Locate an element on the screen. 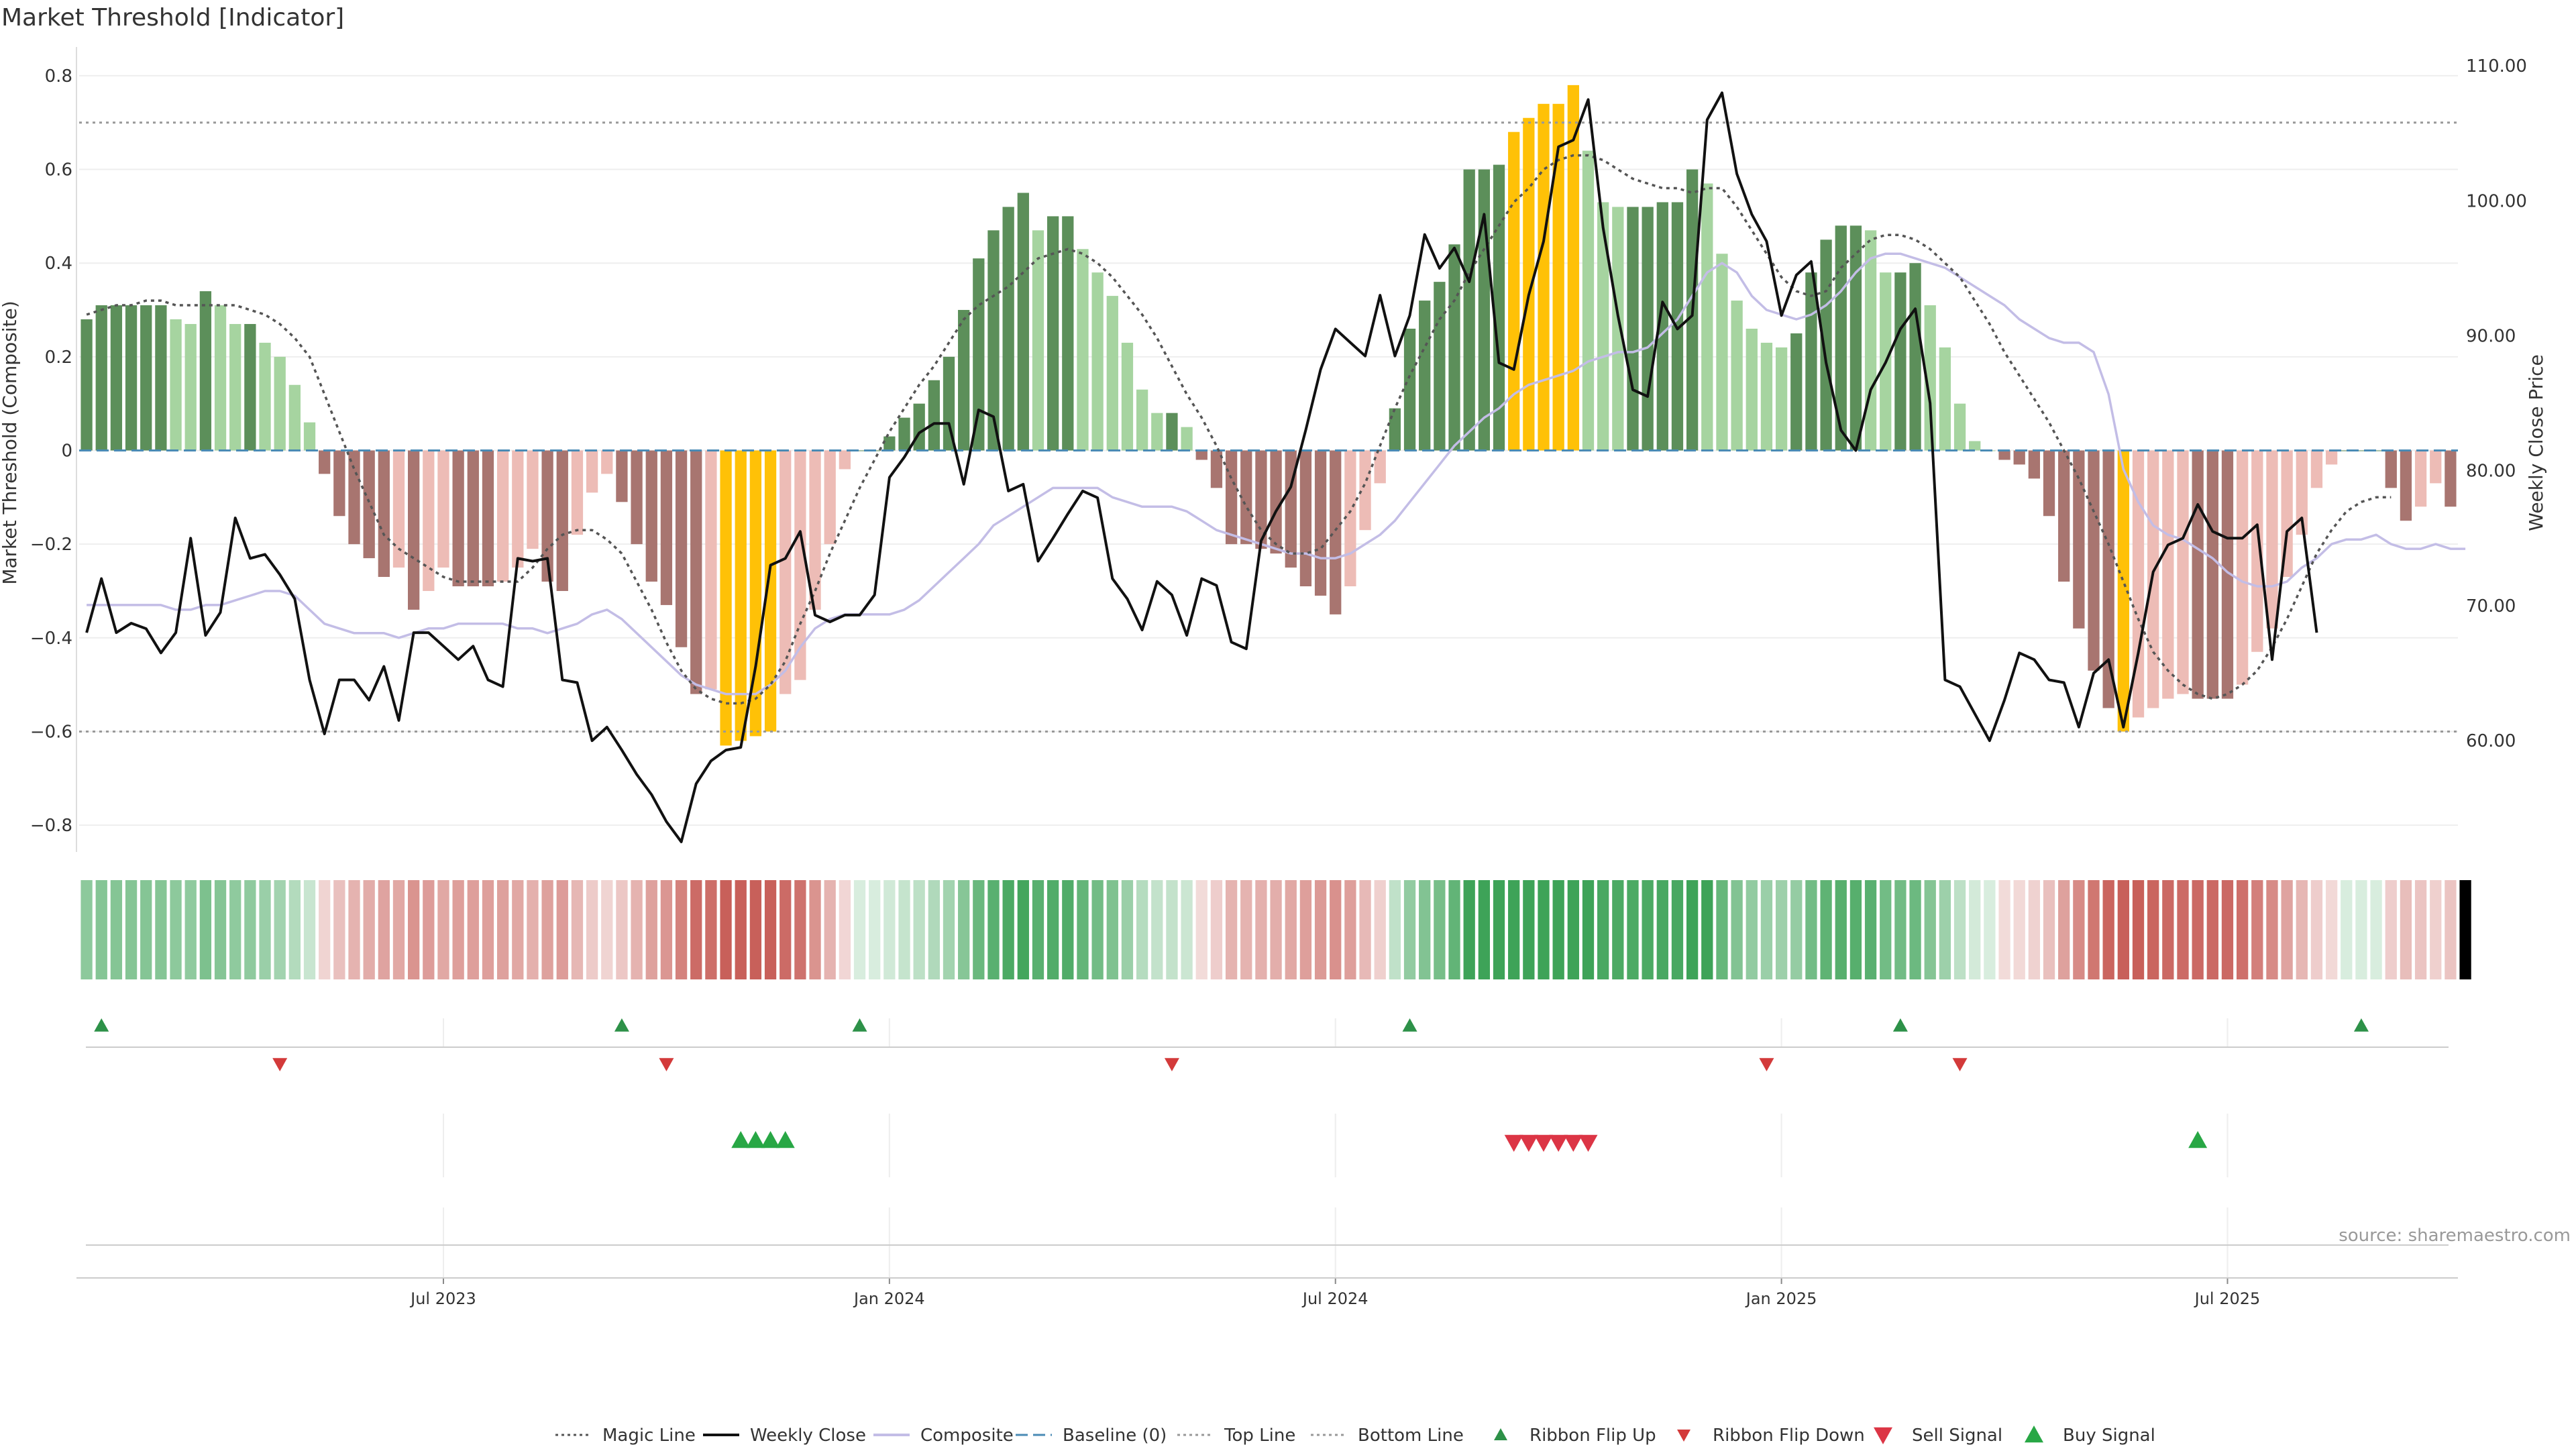 The width and height of the screenshot is (2576, 1449). legend-label: Composite is located at coordinates (967, 1436).